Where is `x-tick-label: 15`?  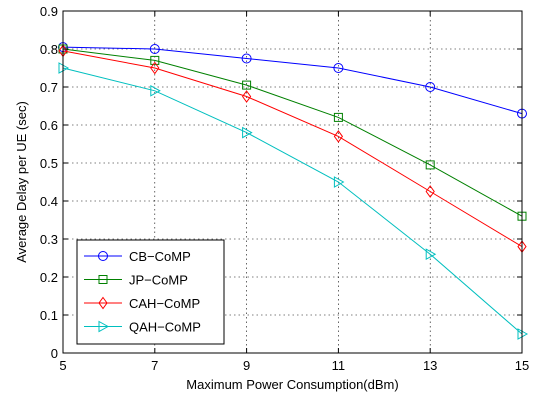 x-tick-label: 15 is located at coordinates (522, 365).